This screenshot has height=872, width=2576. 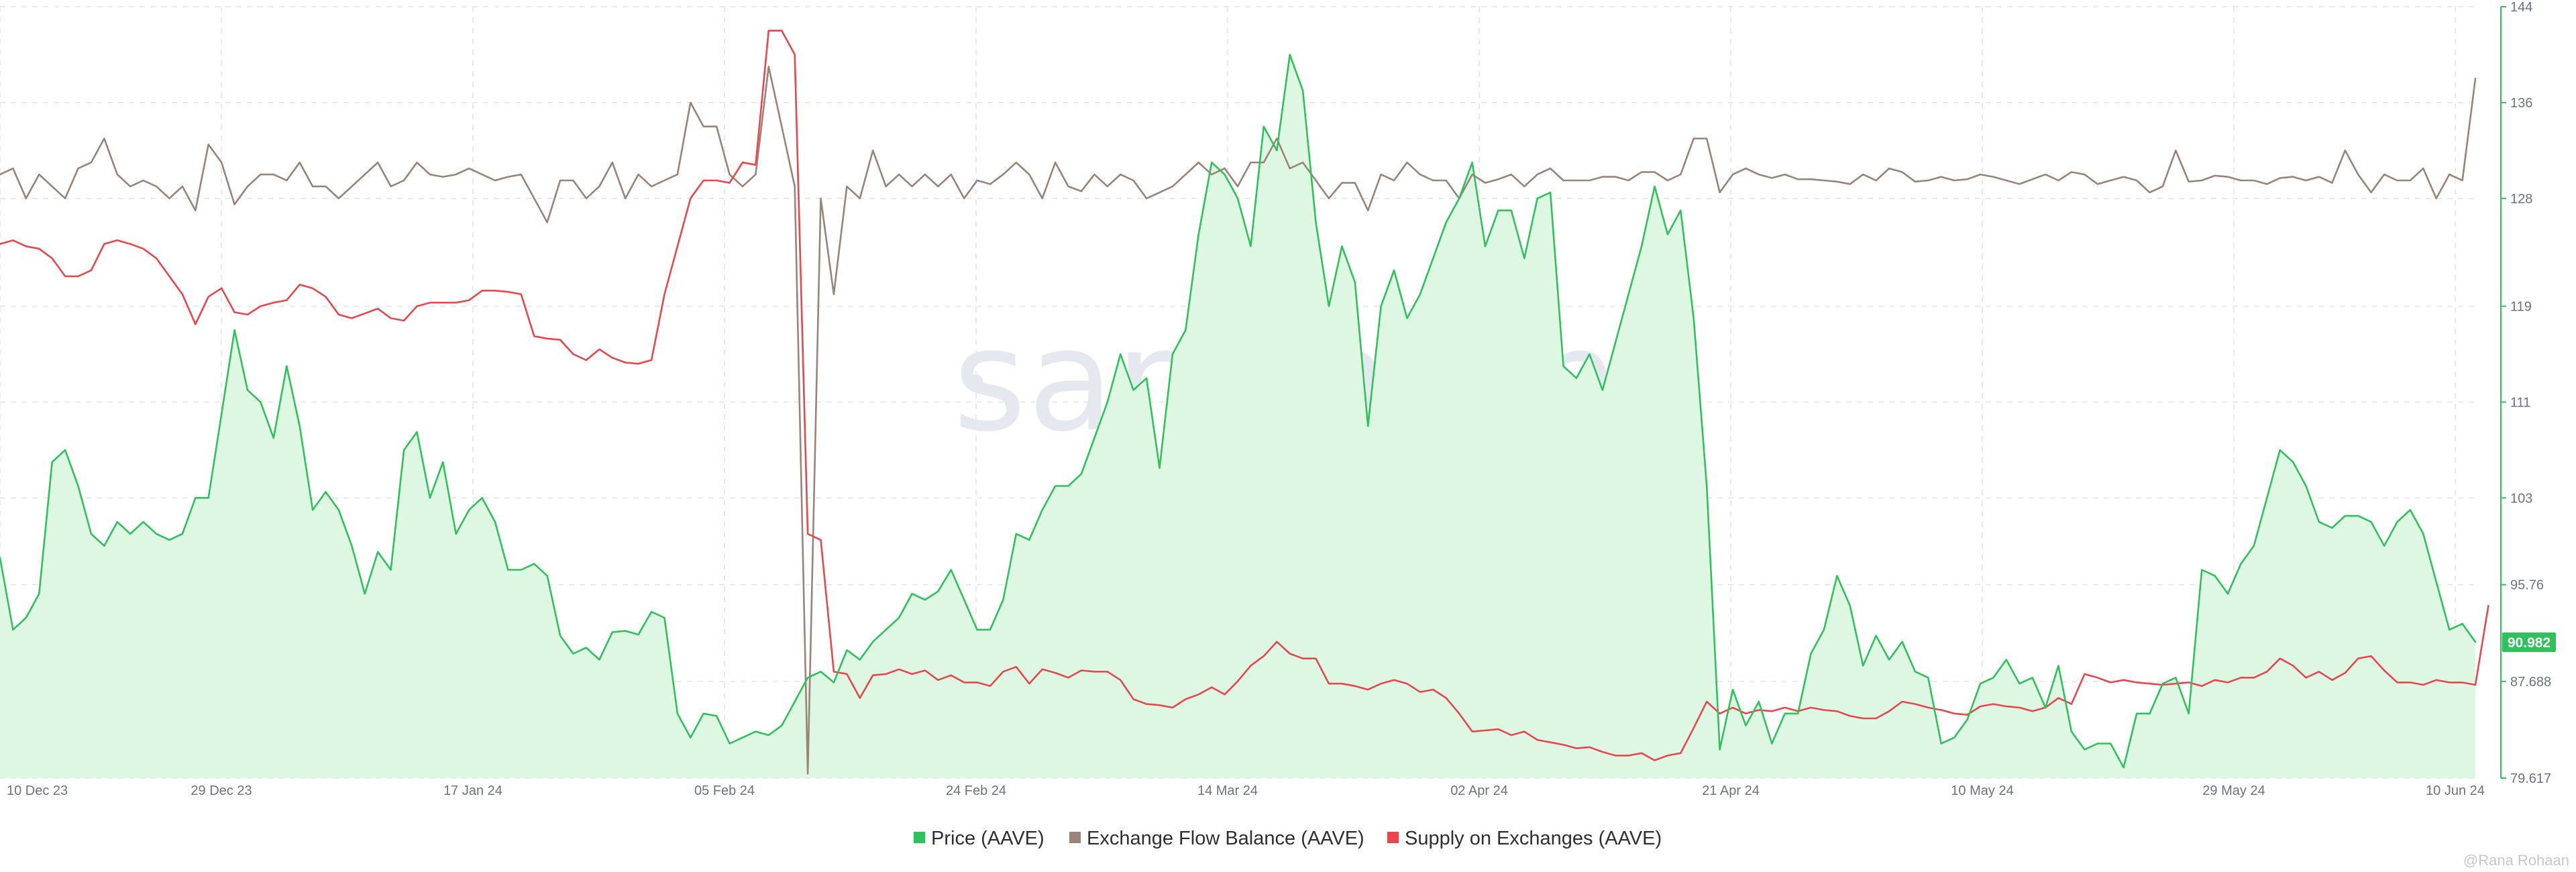 What do you see at coordinates (2530, 778) in the screenshot?
I see `y-tick-label: 79.617` at bounding box center [2530, 778].